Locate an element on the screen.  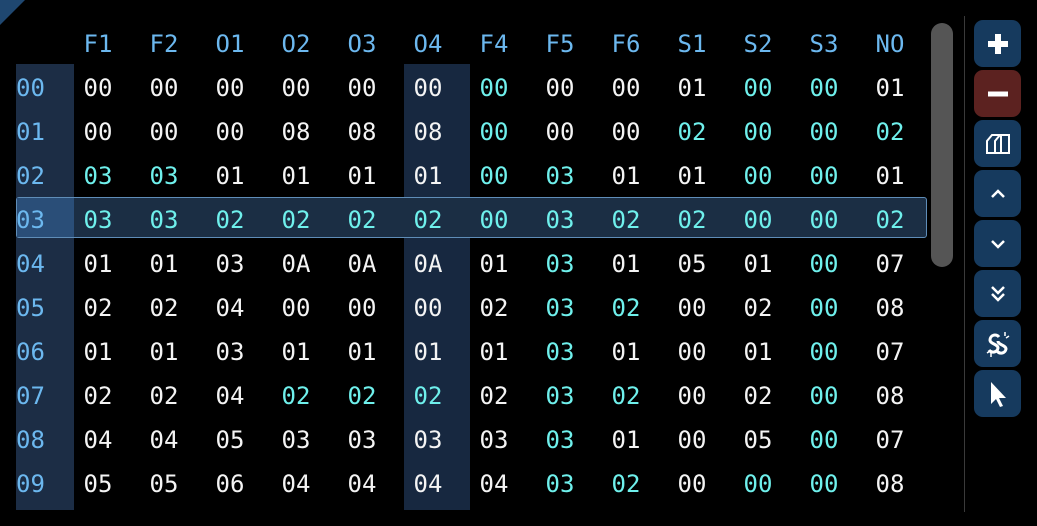
add-button is located at coordinates (997, 43).